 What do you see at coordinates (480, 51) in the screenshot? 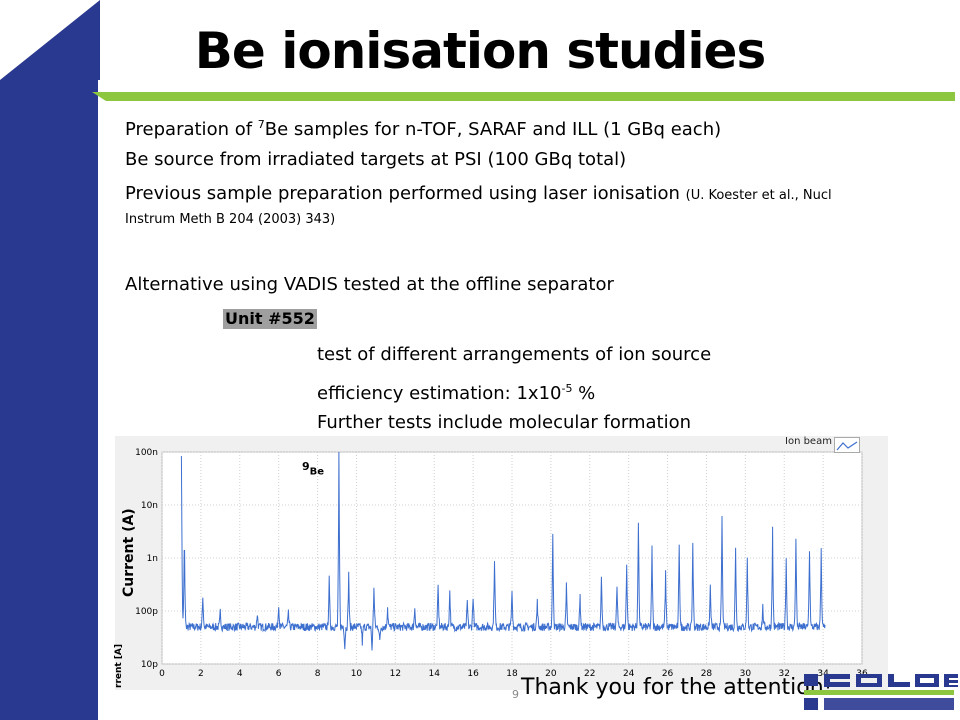
I see `slide-title: Be ionisation studies` at bounding box center [480, 51].